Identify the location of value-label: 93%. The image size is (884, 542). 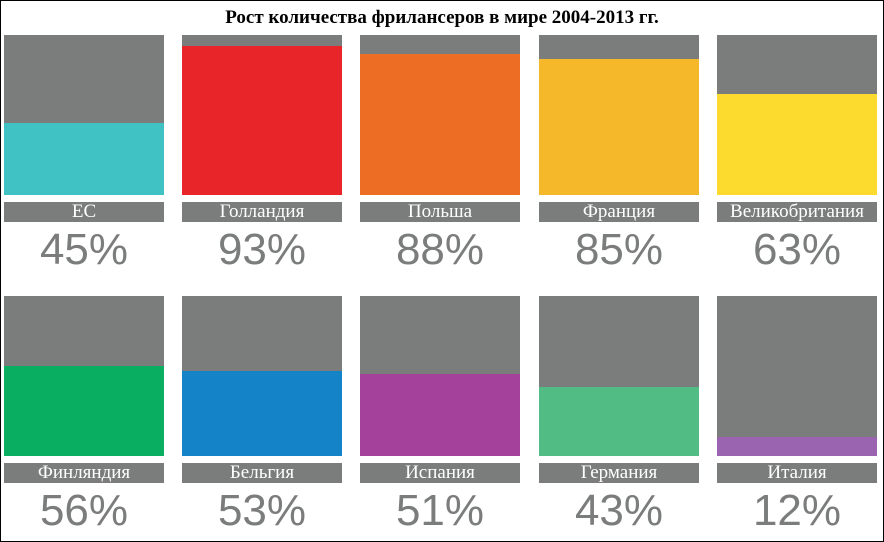
(262, 249).